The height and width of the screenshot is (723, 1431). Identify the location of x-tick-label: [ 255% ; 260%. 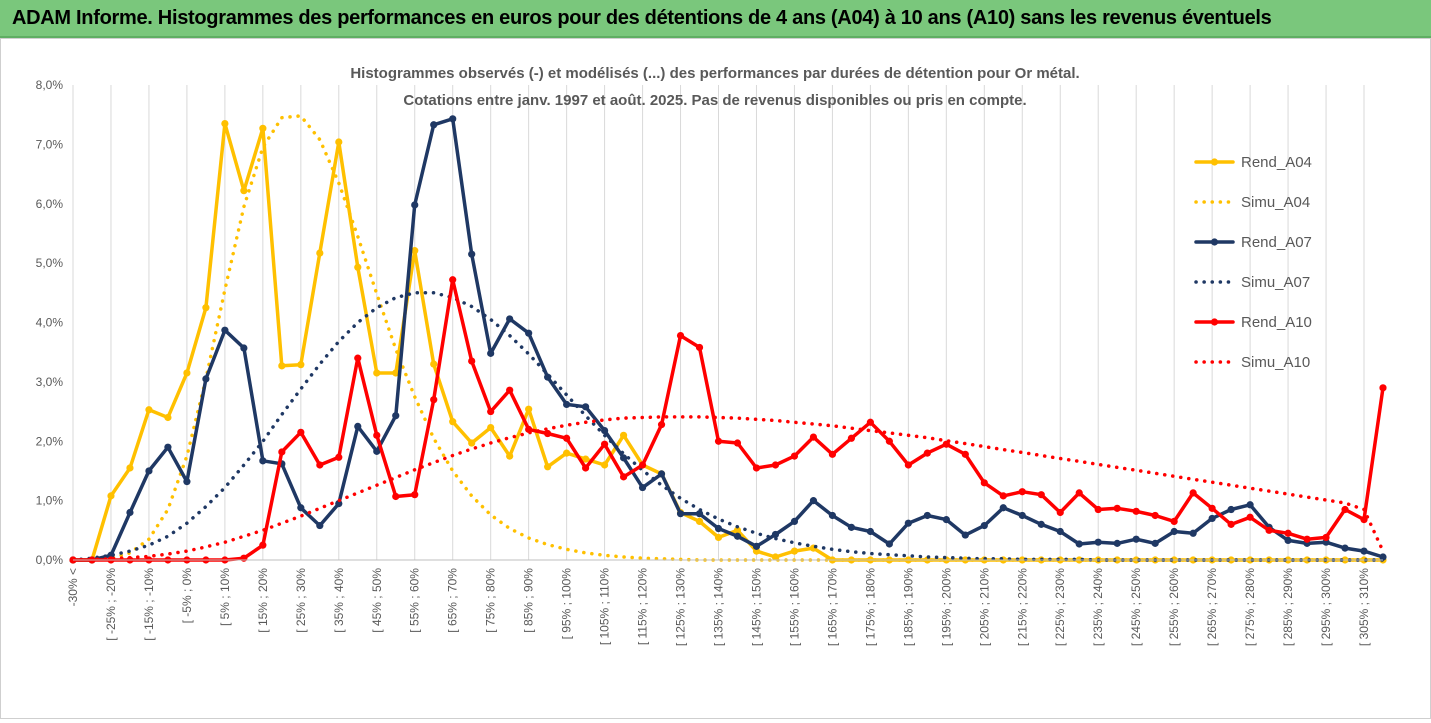
(1174, 607).